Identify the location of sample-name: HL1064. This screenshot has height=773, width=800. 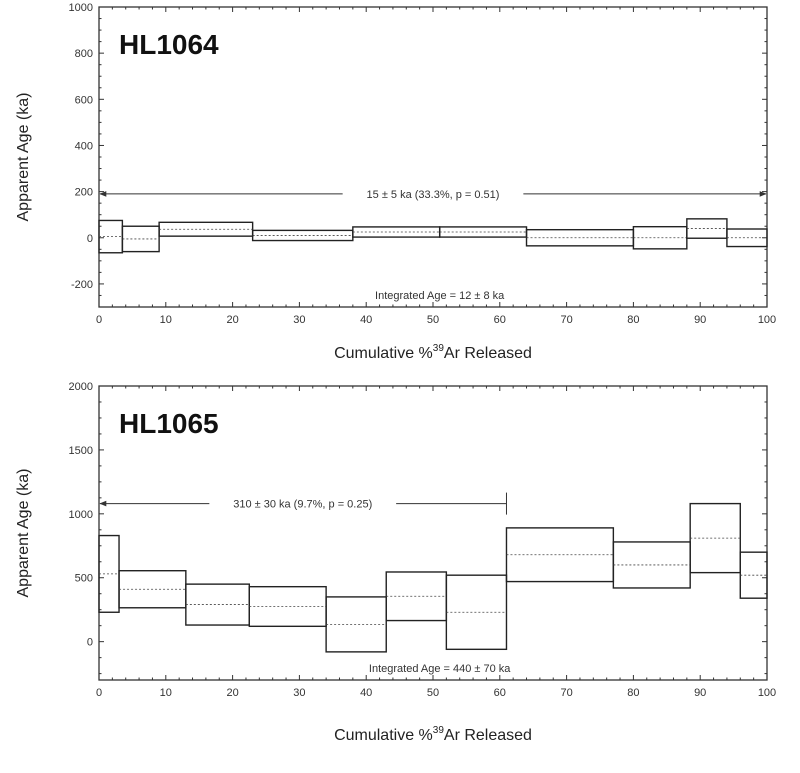
(169, 44).